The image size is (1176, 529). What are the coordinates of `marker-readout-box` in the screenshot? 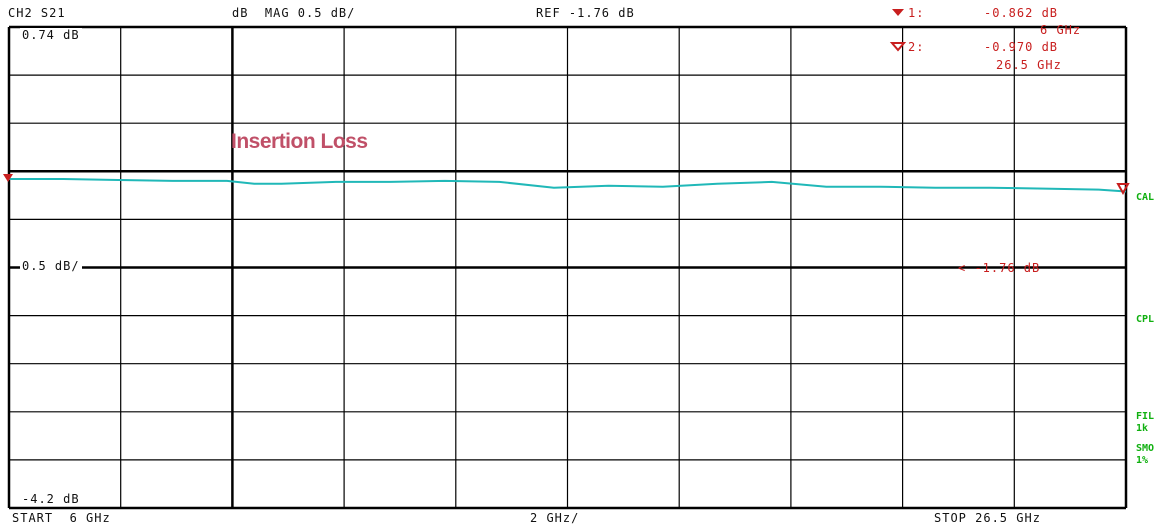 It's located at (1002, 50).